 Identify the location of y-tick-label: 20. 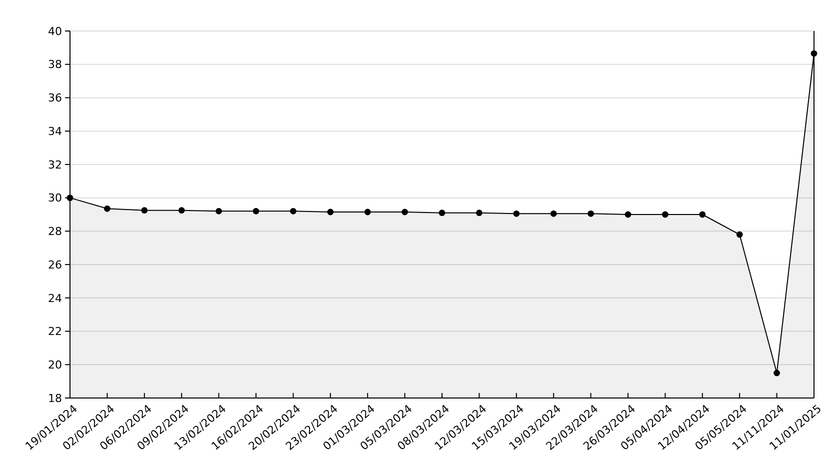
(55, 365).